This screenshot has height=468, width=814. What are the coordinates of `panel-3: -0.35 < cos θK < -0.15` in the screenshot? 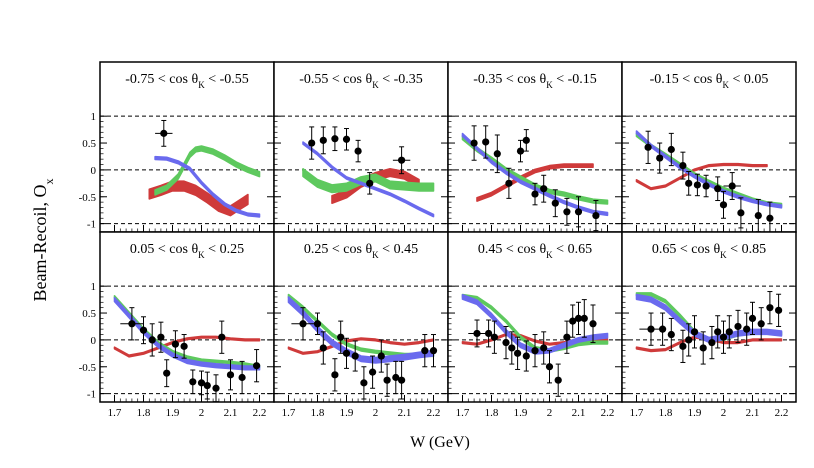 It's located at (535, 147).